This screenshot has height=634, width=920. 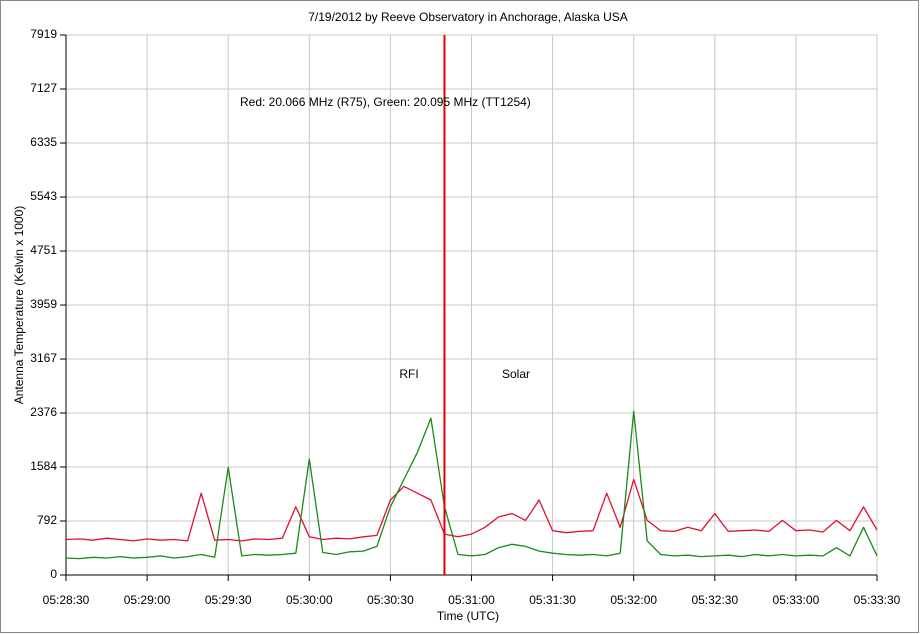 What do you see at coordinates (516, 374) in the screenshot?
I see `annotation: Solar` at bounding box center [516, 374].